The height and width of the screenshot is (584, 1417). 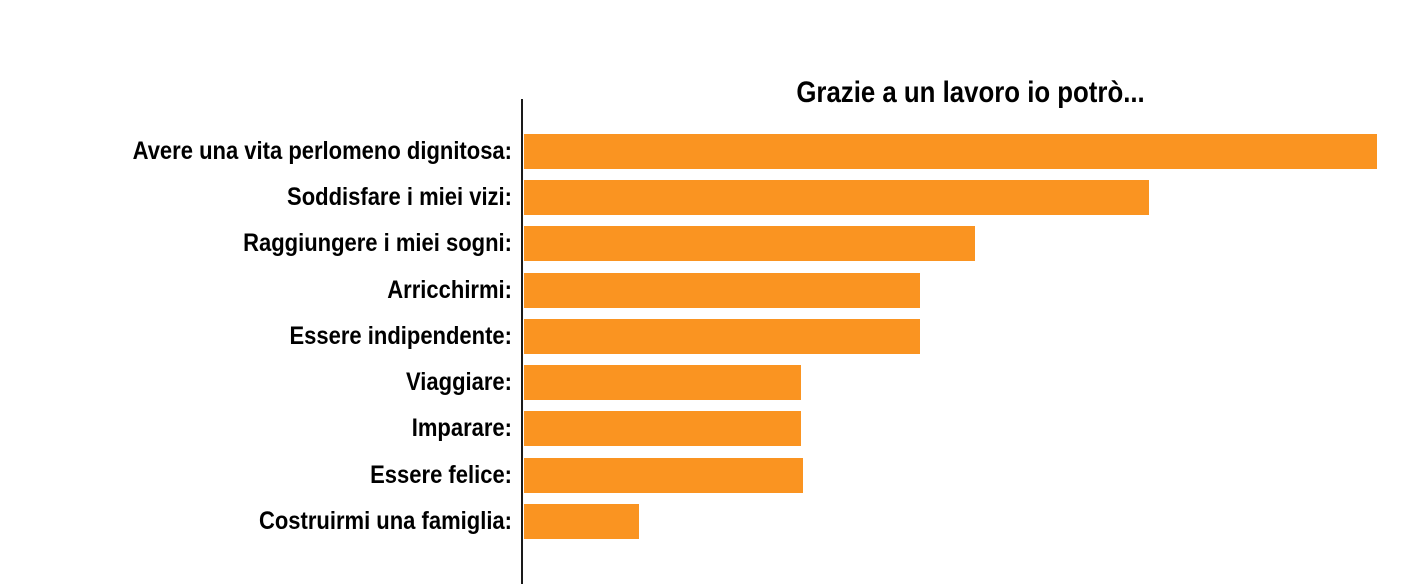 What do you see at coordinates (400, 335) in the screenshot?
I see `category-label: Essere indipendente:` at bounding box center [400, 335].